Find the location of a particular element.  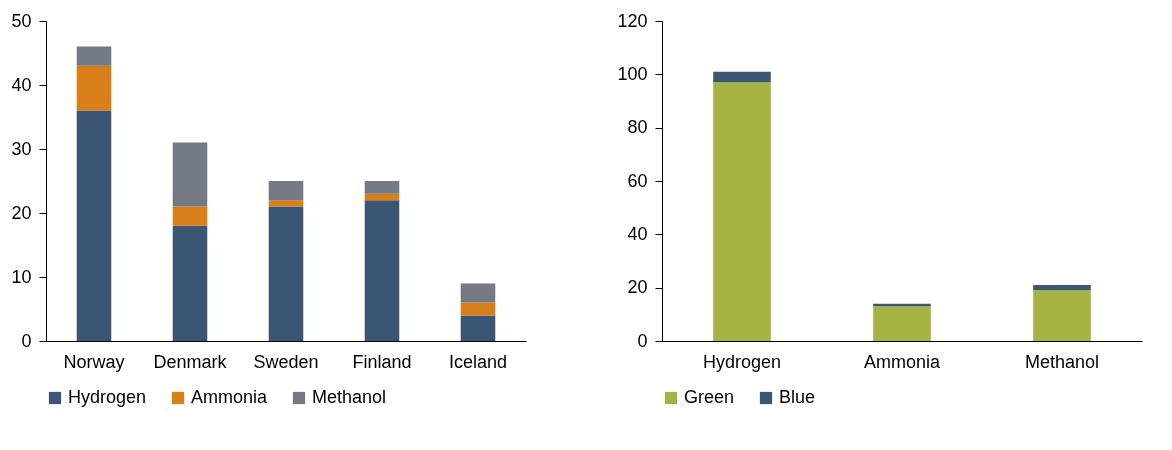

x-tick-label: Finland is located at coordinates (382, 361).